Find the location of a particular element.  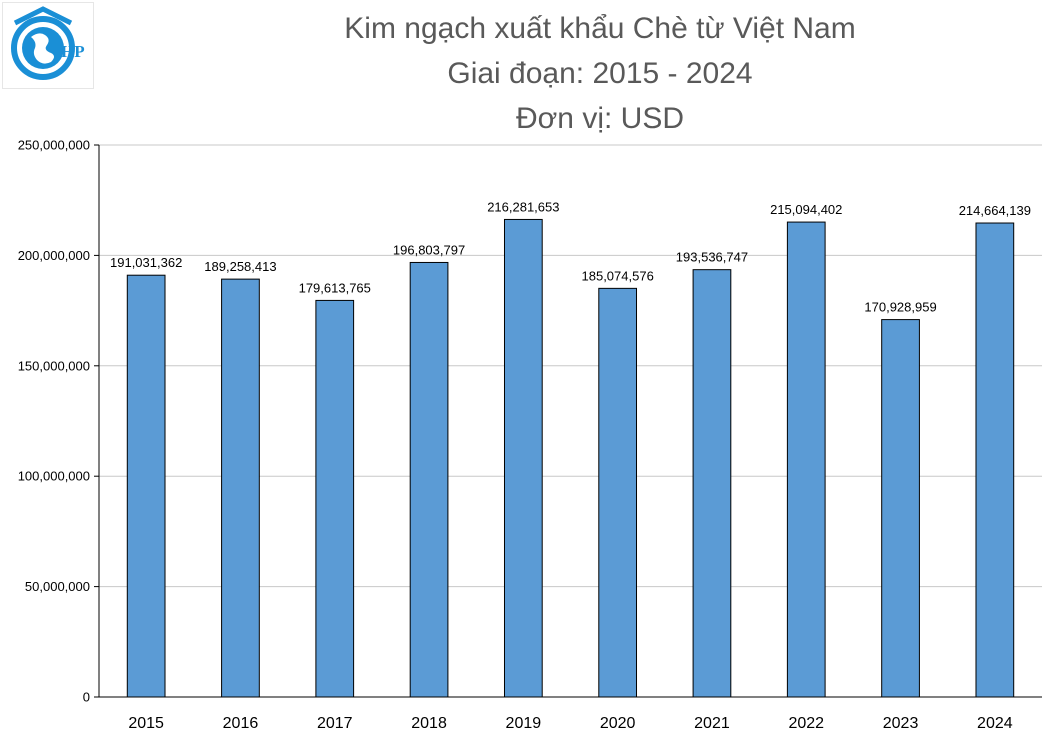

data-label: 215,094,402 is located at coordinates (806, 209).